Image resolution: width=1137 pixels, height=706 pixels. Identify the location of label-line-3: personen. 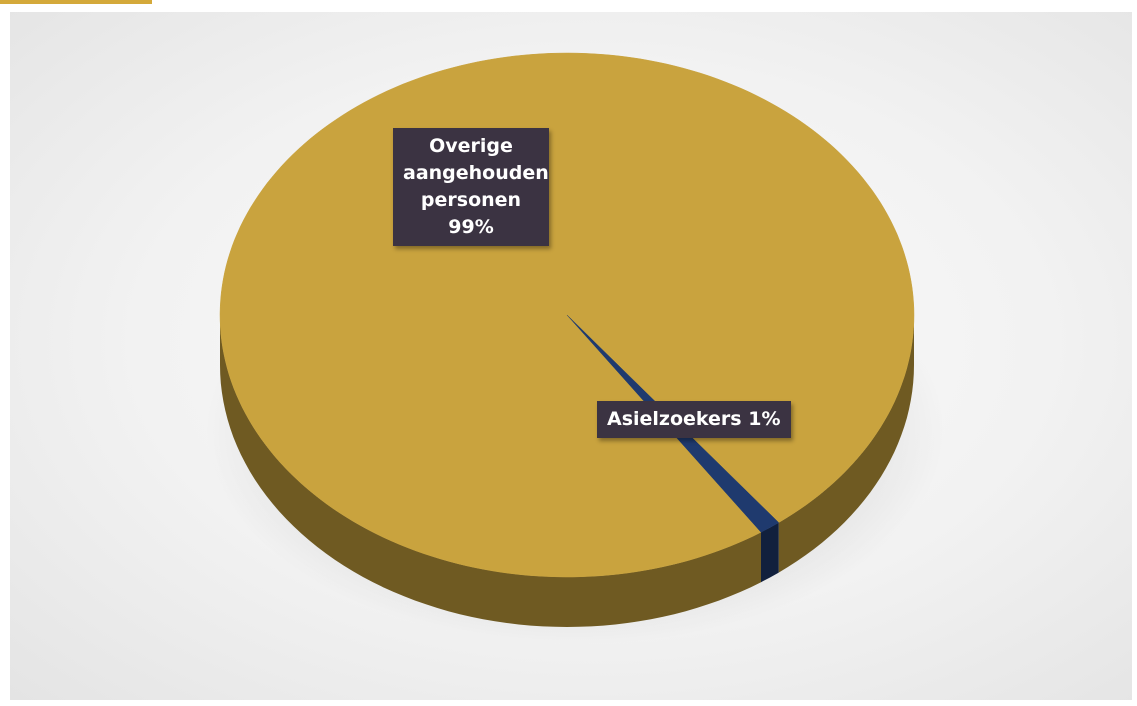
(471, 200).